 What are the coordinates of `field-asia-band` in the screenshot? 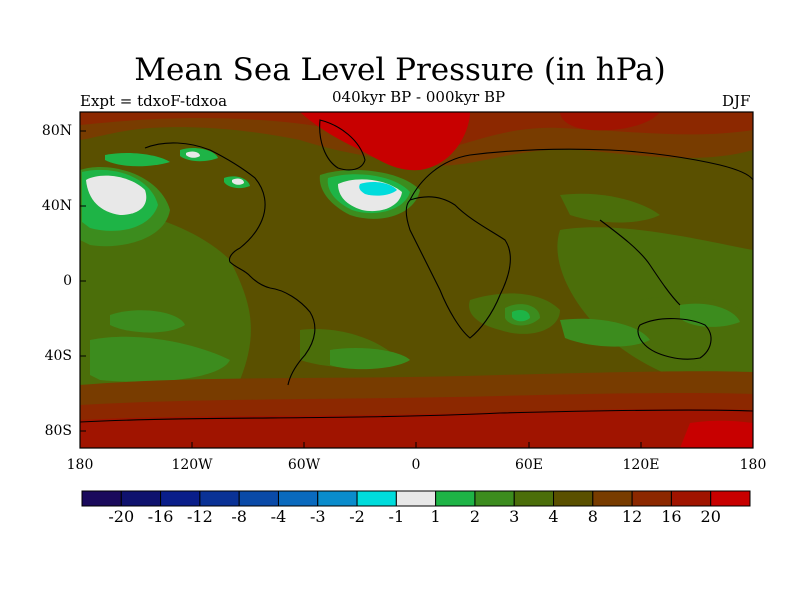 It's located at (610, 208).